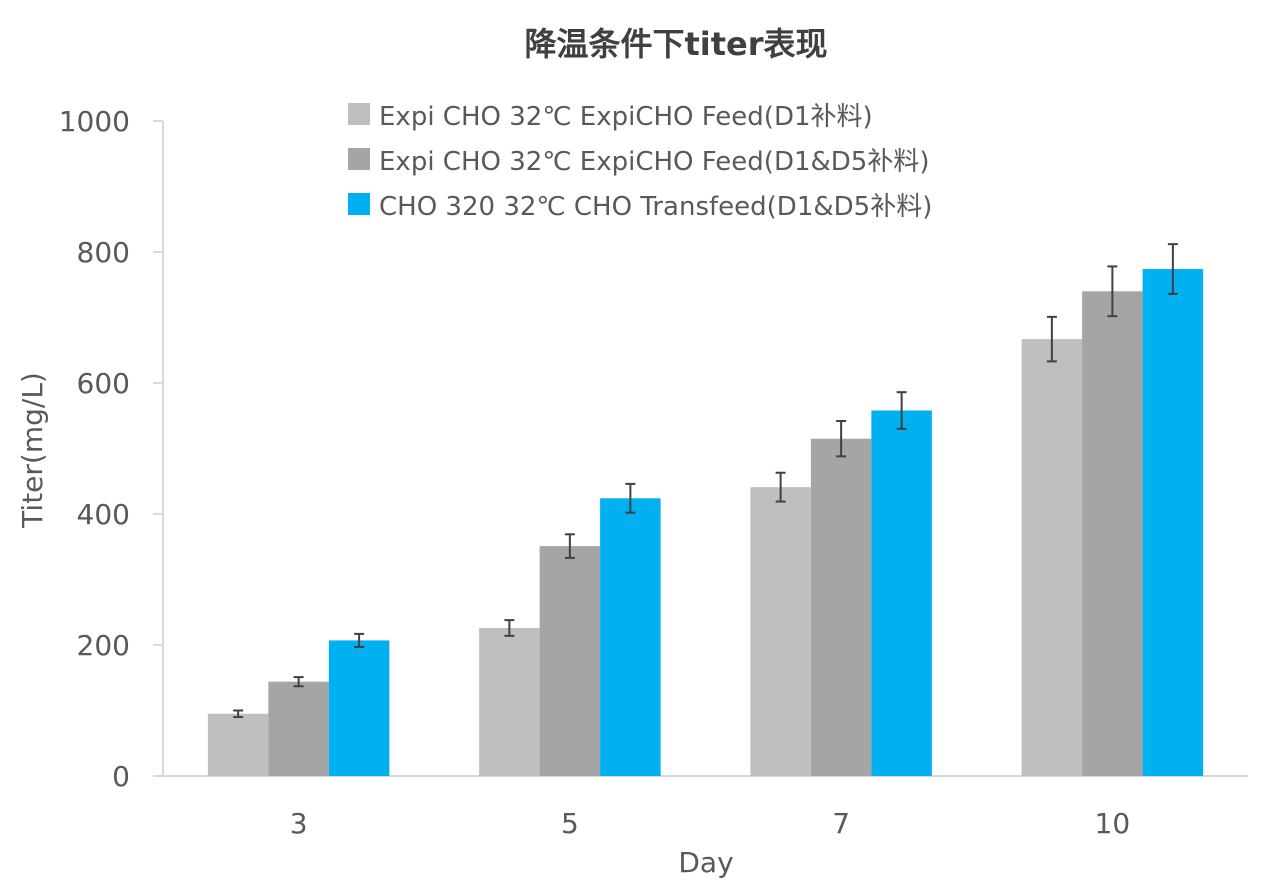  What do you see at coordinates (705, 862) in the screenshot?
I see `x-axis-label: Day` at bounding box center [705, 862].